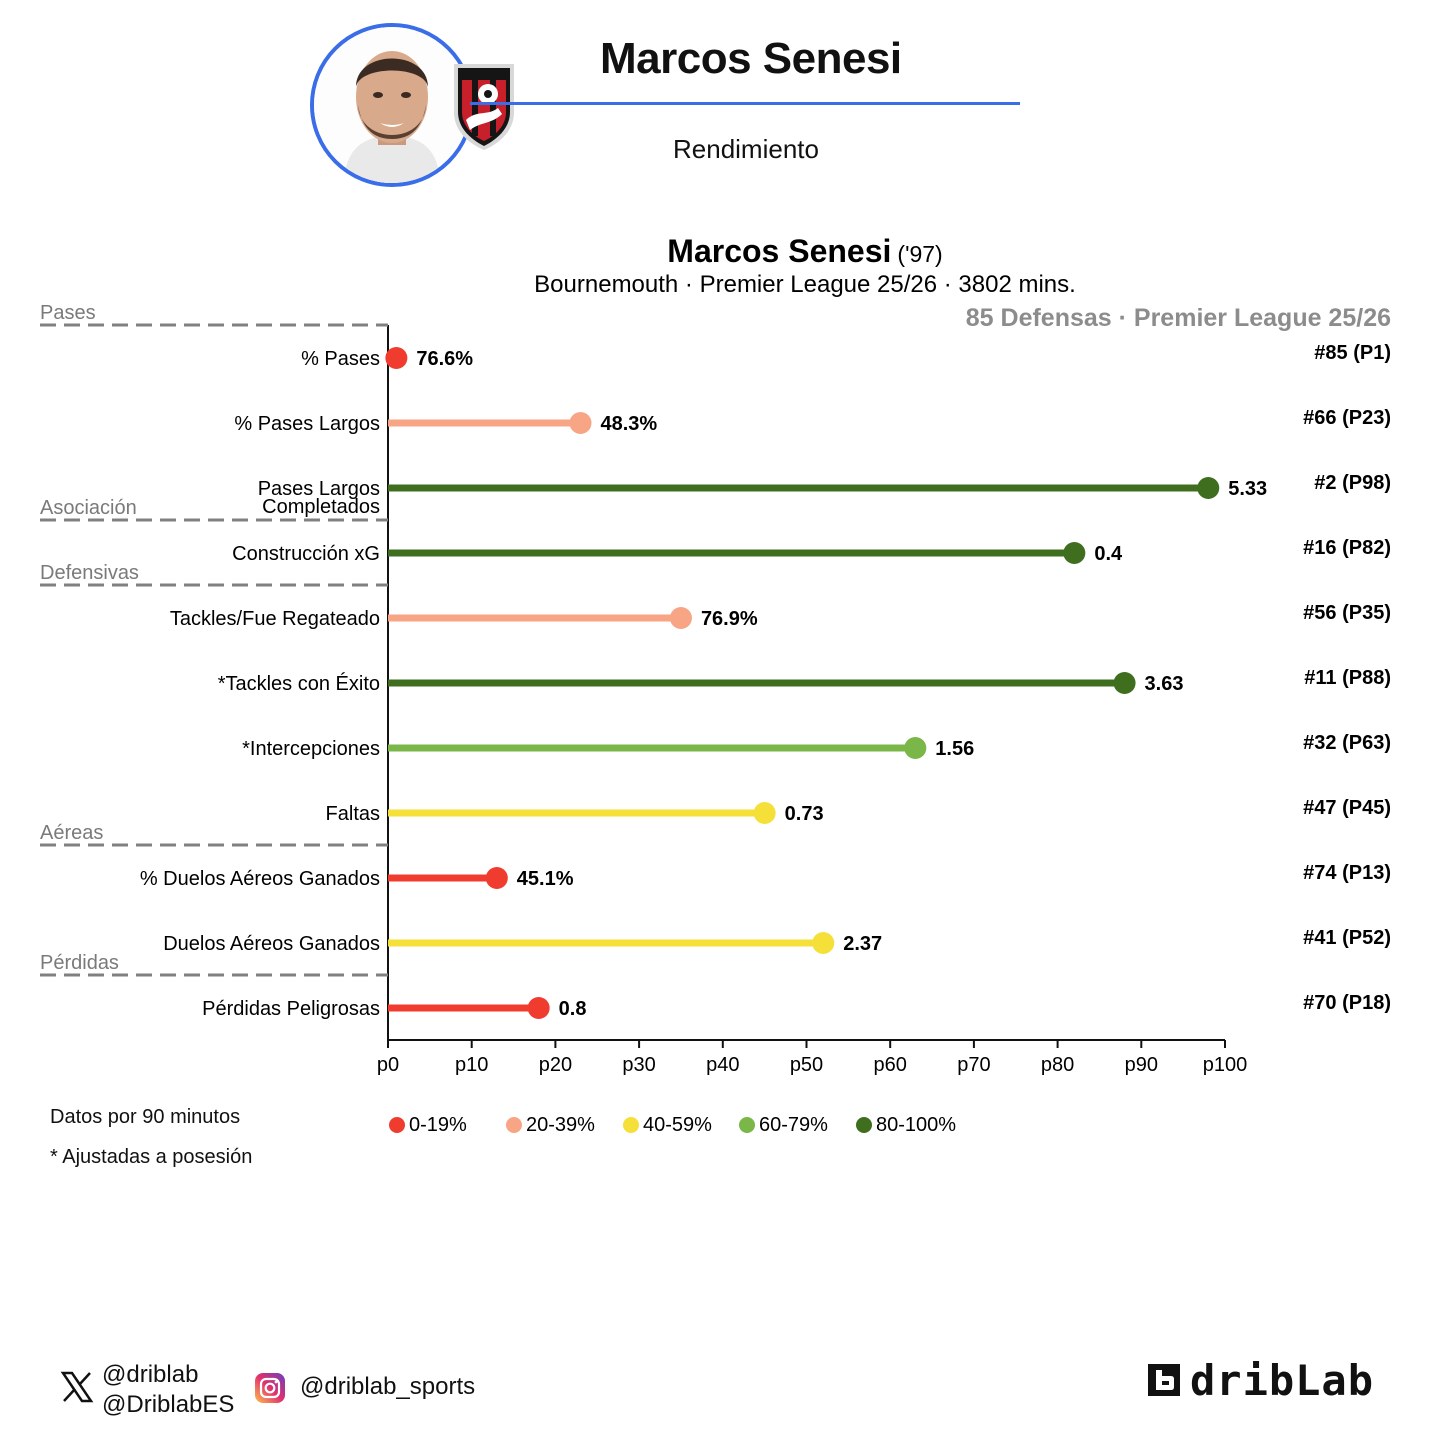 The height and width of the screenshot is (1432, 1444). I want to click on metric-rank: #70 (P18), so click(1347, 1003).